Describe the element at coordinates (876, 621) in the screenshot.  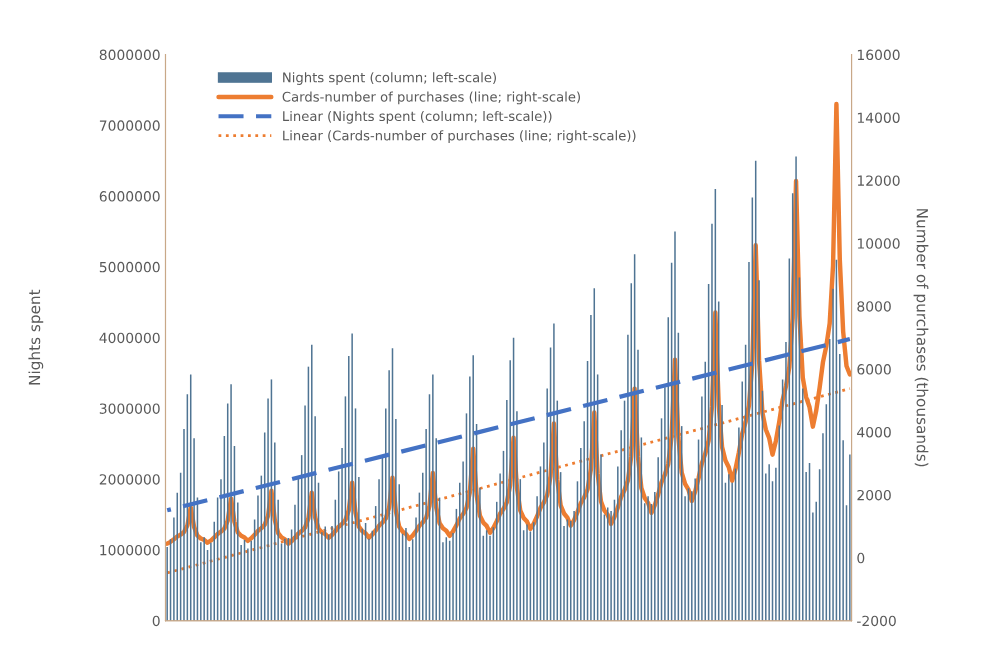
I see `y2-tick-label: -2000` at that location.